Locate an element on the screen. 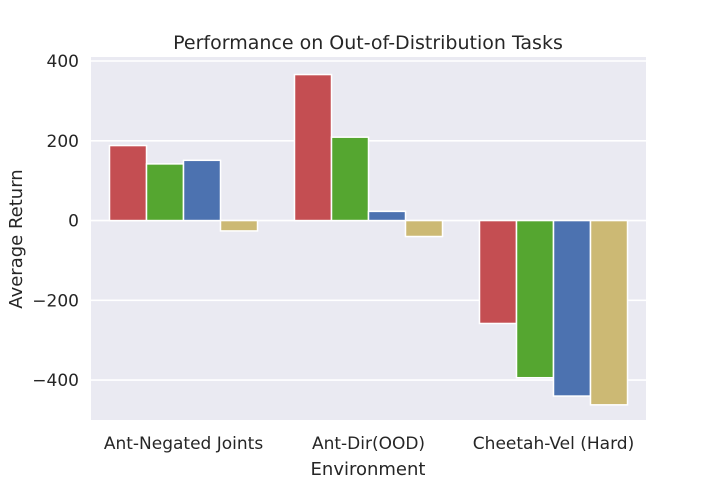 This screenshot has height=480, width=720. x-tick-label: Cheetah-Vel (Hard) is located at coordinates (553, 444).